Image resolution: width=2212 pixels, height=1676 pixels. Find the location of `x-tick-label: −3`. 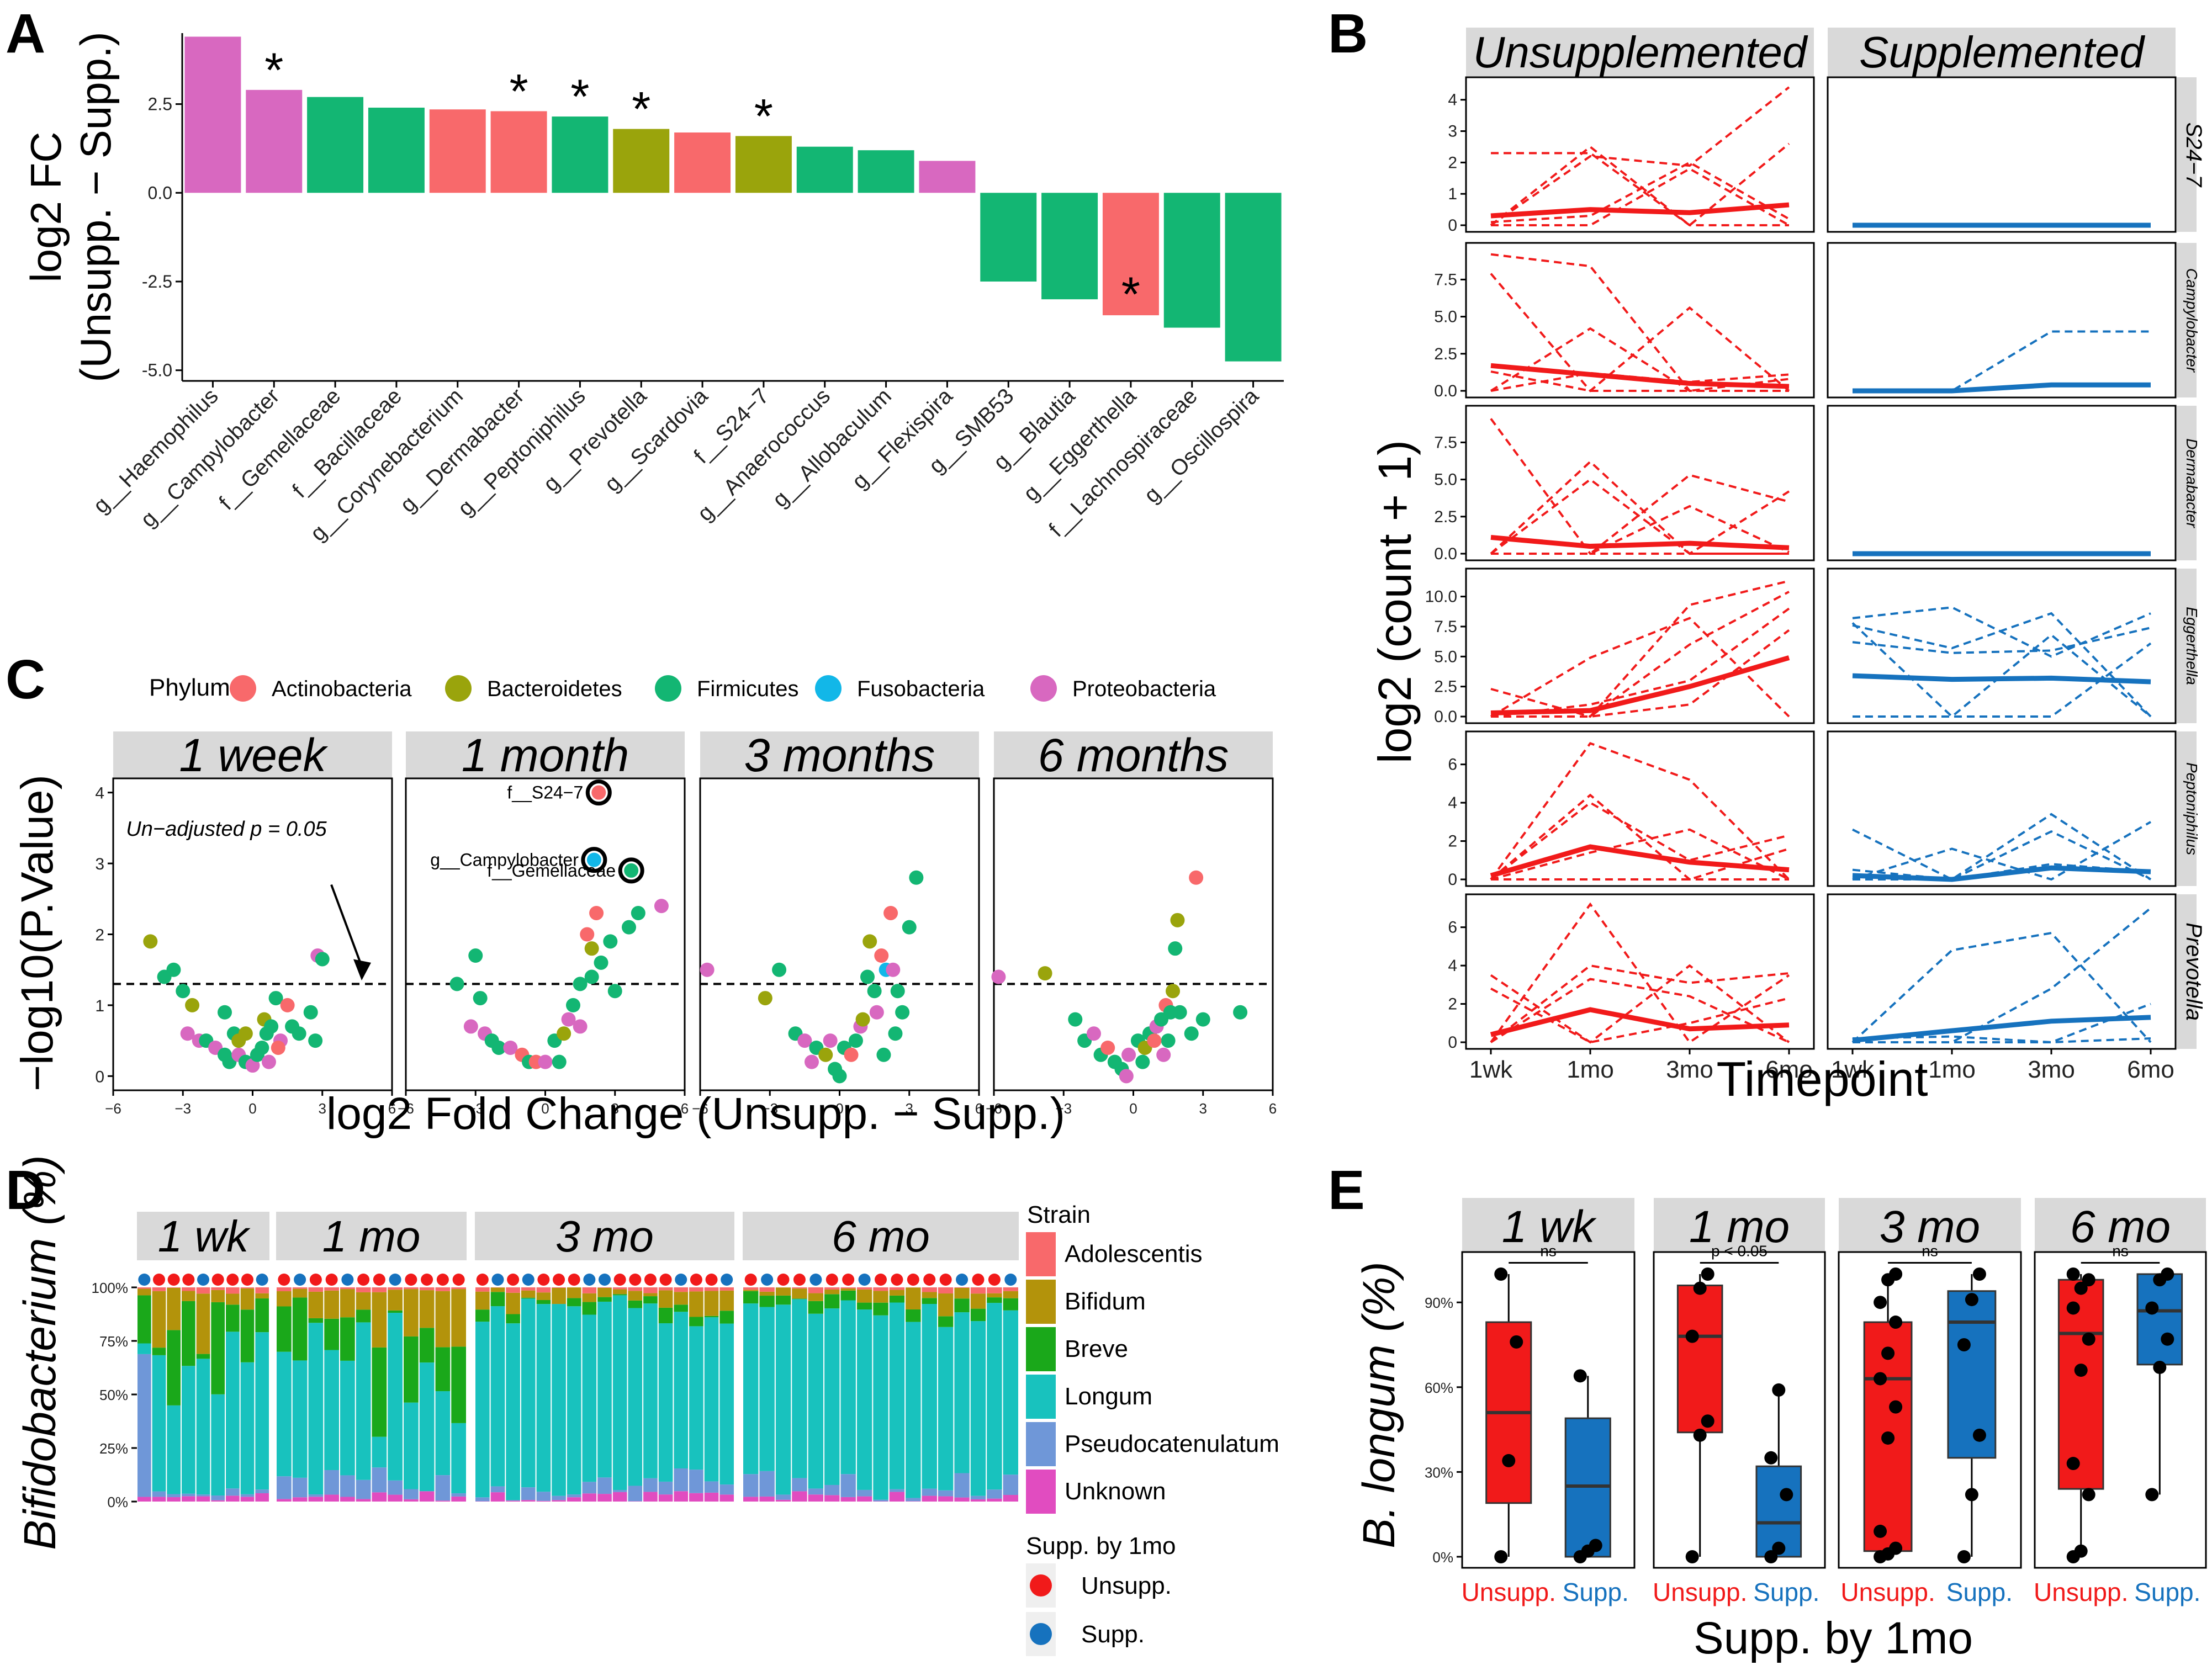

x-tick-label: −3 is located at coordinates (1063, 1108).